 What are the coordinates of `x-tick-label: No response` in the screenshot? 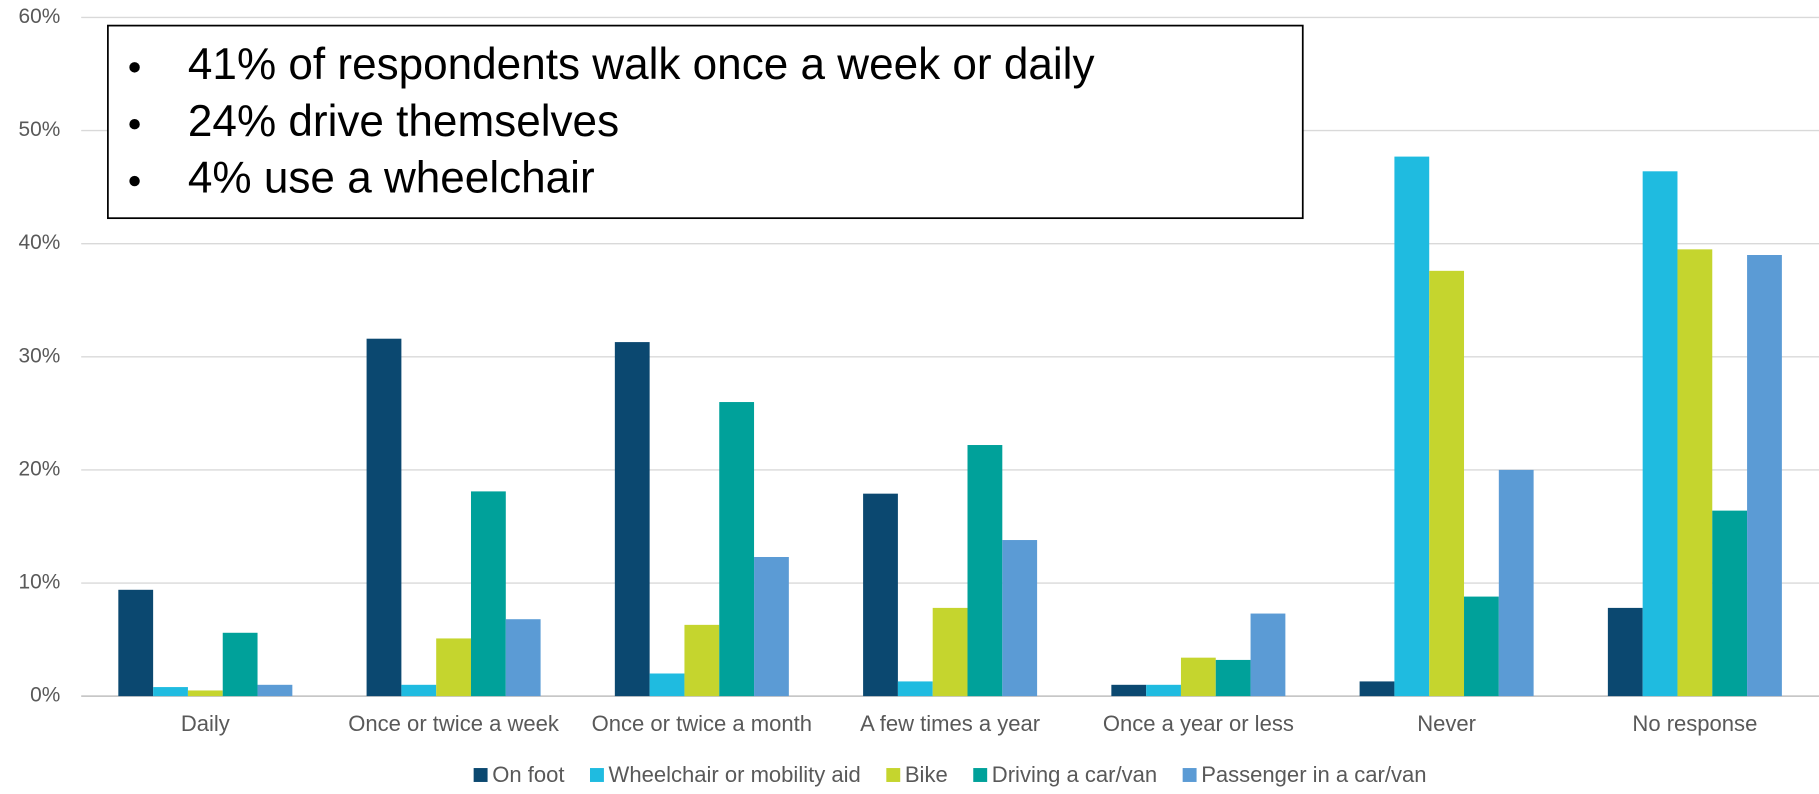 It's located at (1694, 723).